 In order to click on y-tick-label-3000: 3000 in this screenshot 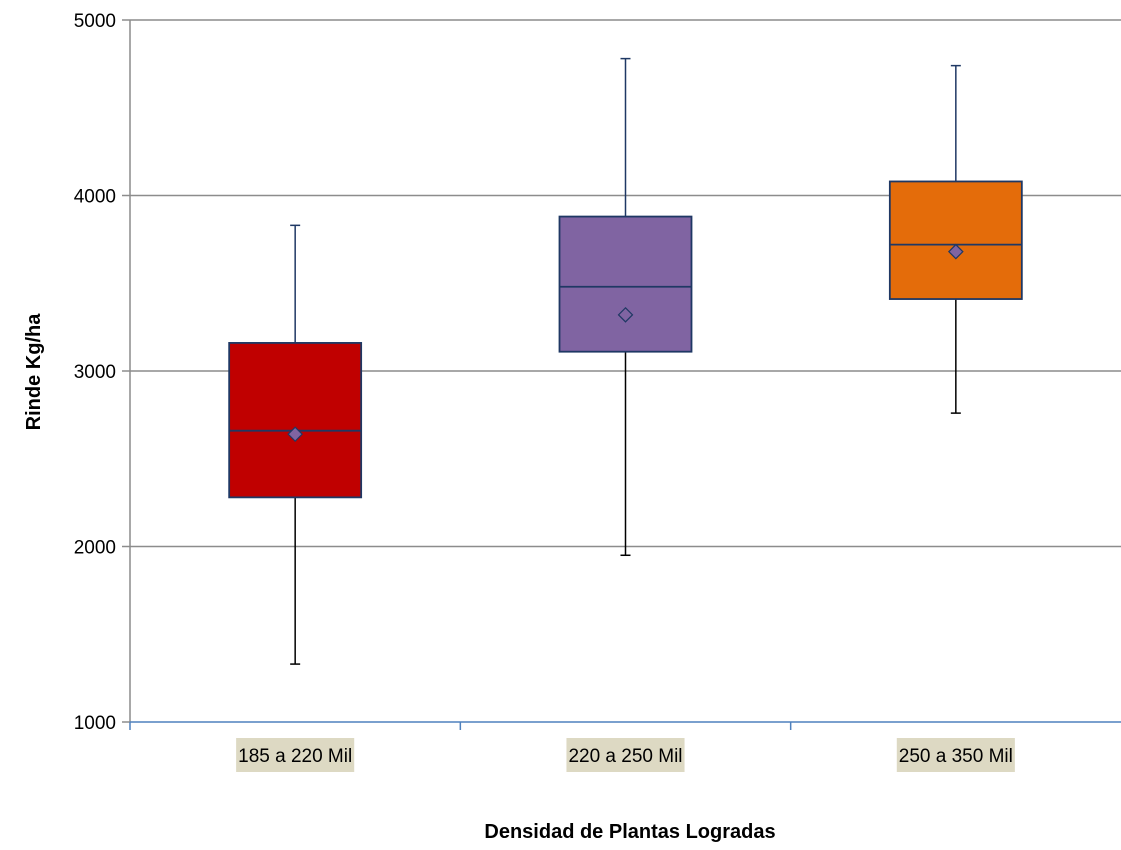, I will do `click(95, 372)`.